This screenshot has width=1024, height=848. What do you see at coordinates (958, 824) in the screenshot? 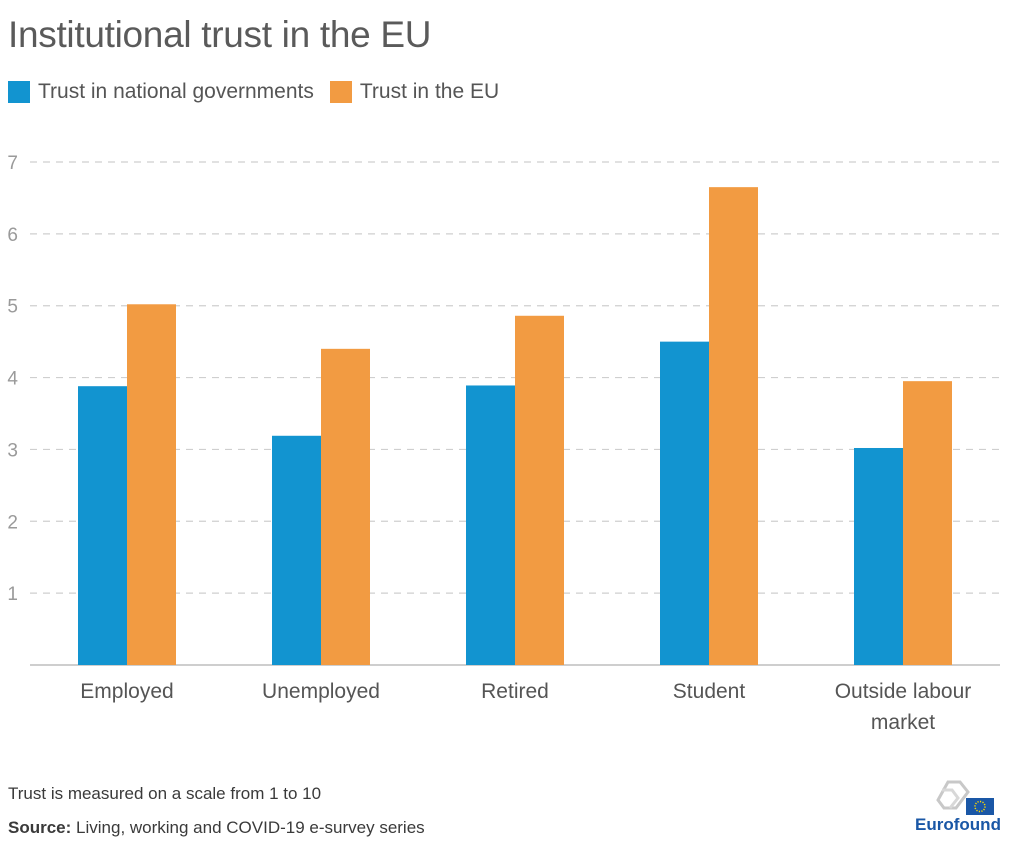
I see `logo-text: Eurofound` at bounding box center [958, 824].